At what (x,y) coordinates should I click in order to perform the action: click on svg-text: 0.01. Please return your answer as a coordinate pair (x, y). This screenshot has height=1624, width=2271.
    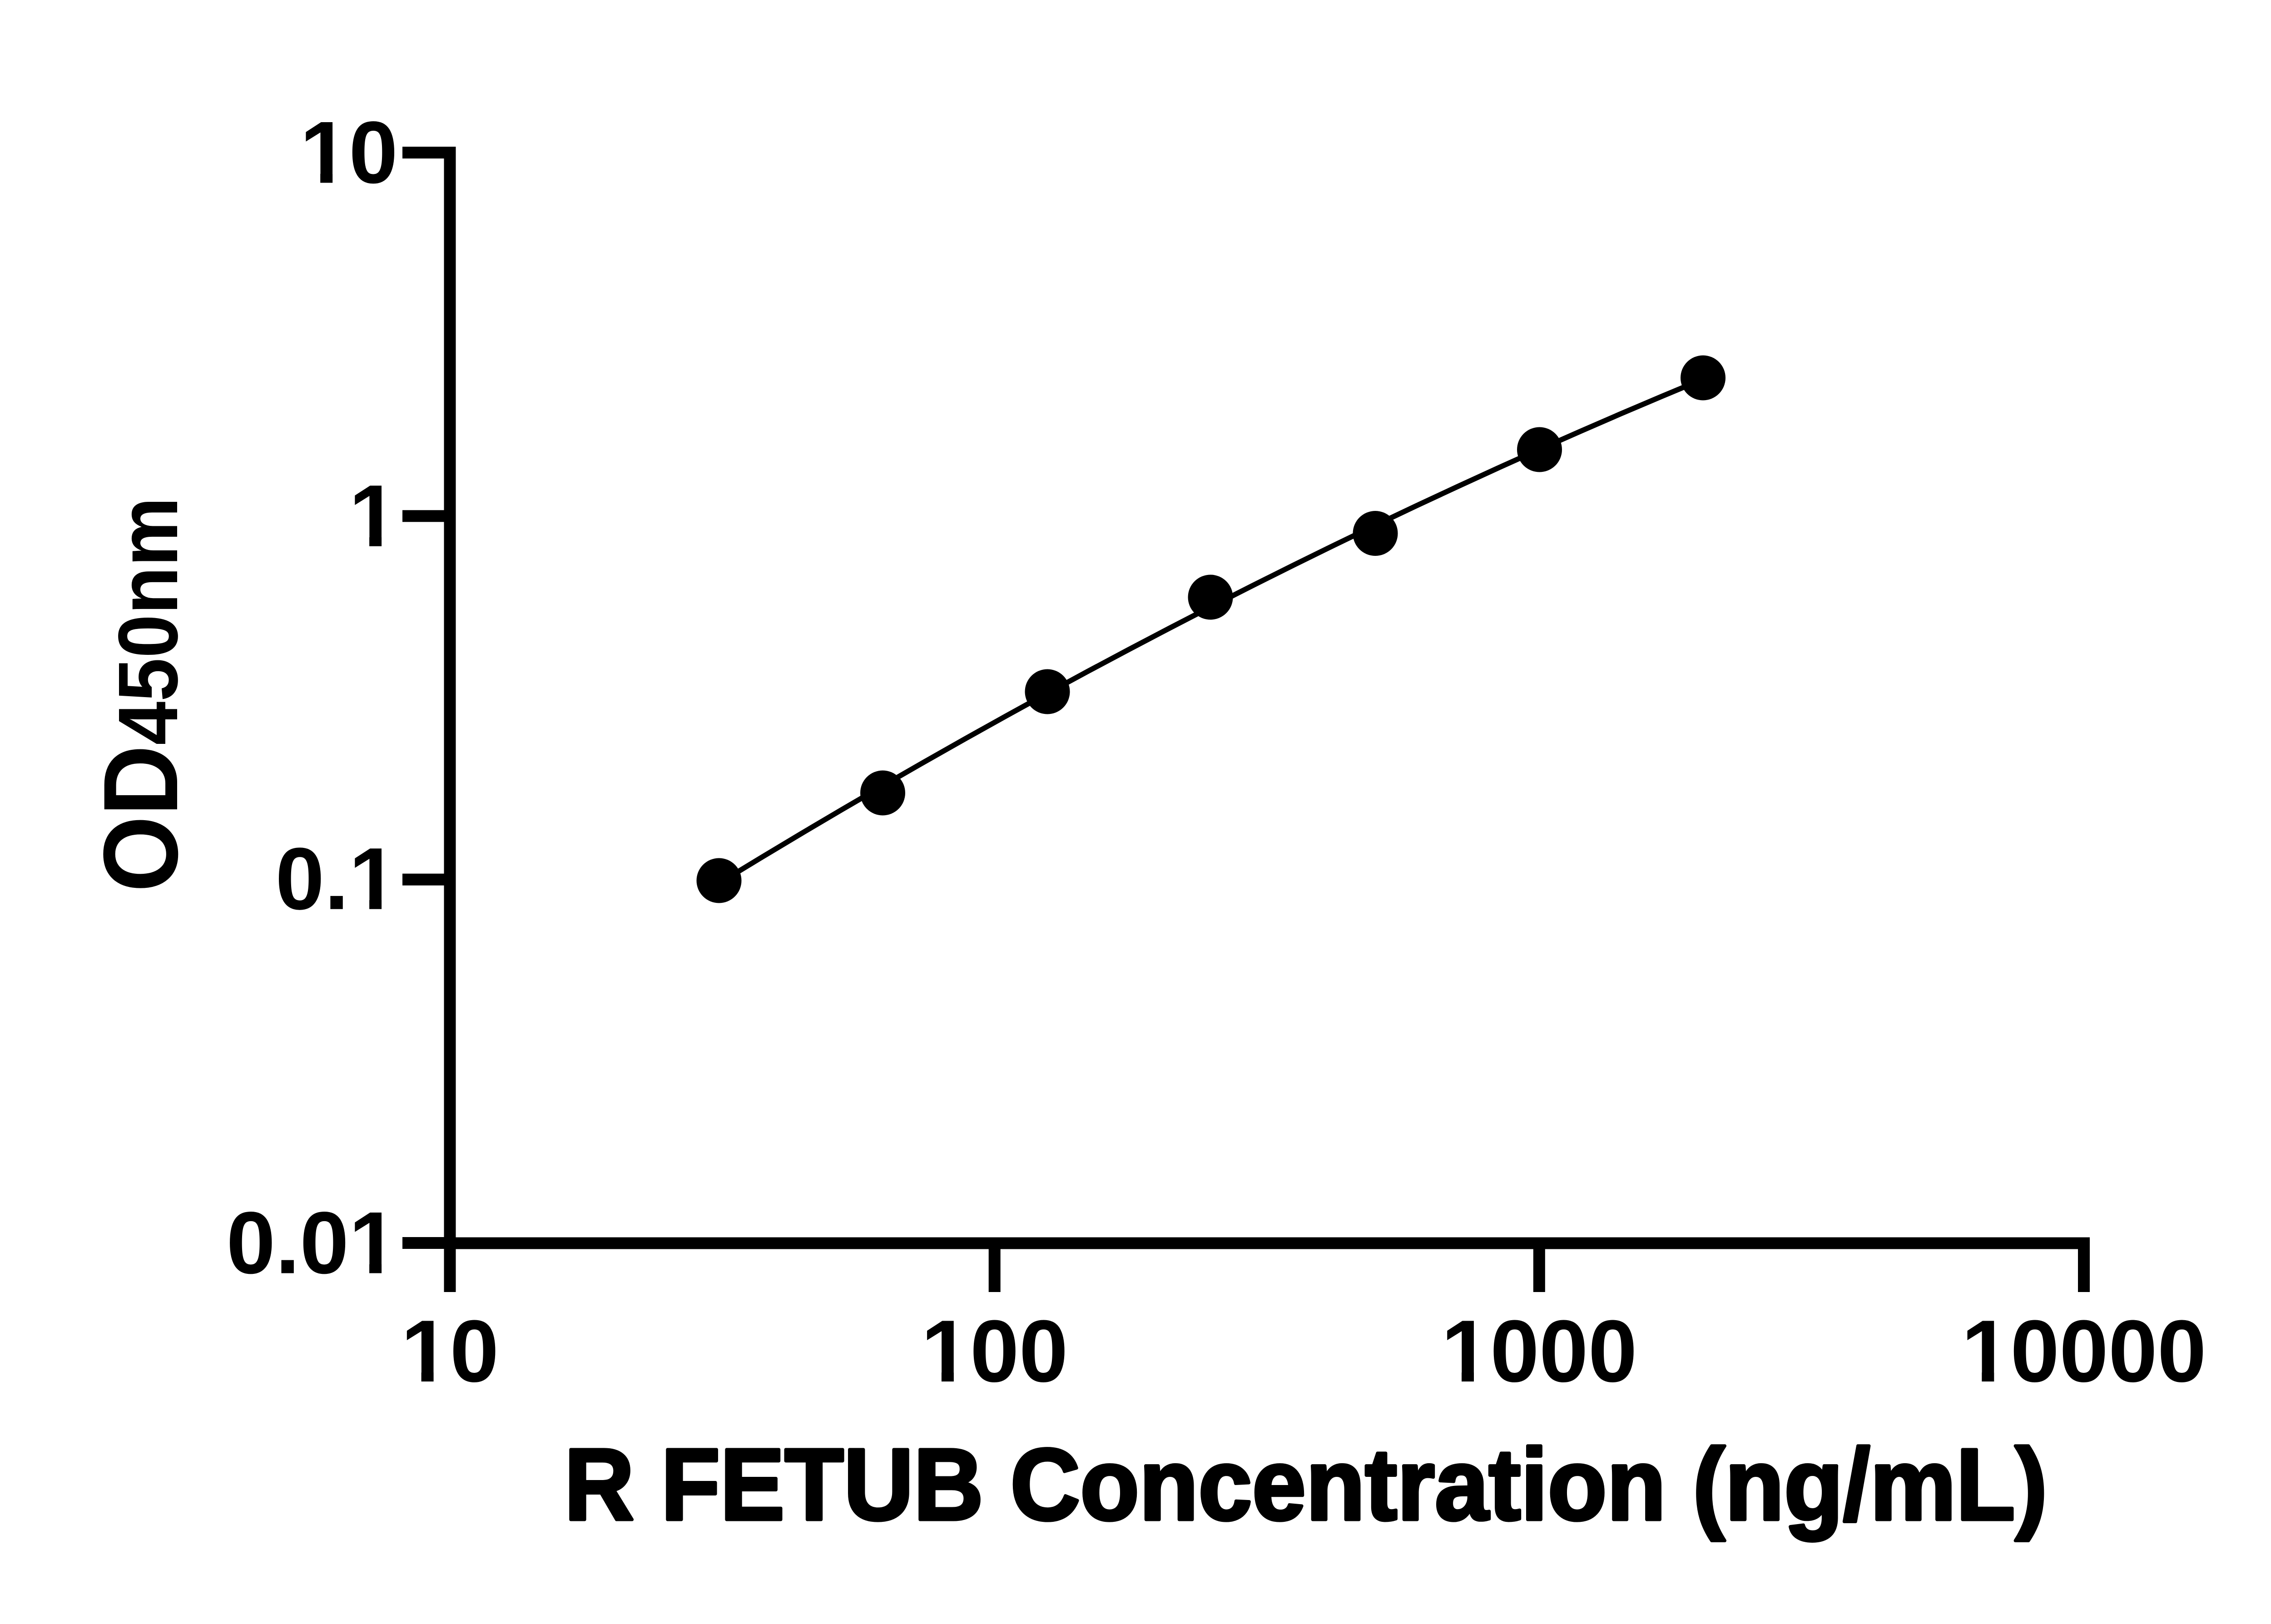
    Looking at the image, I should click on (312, 1243).